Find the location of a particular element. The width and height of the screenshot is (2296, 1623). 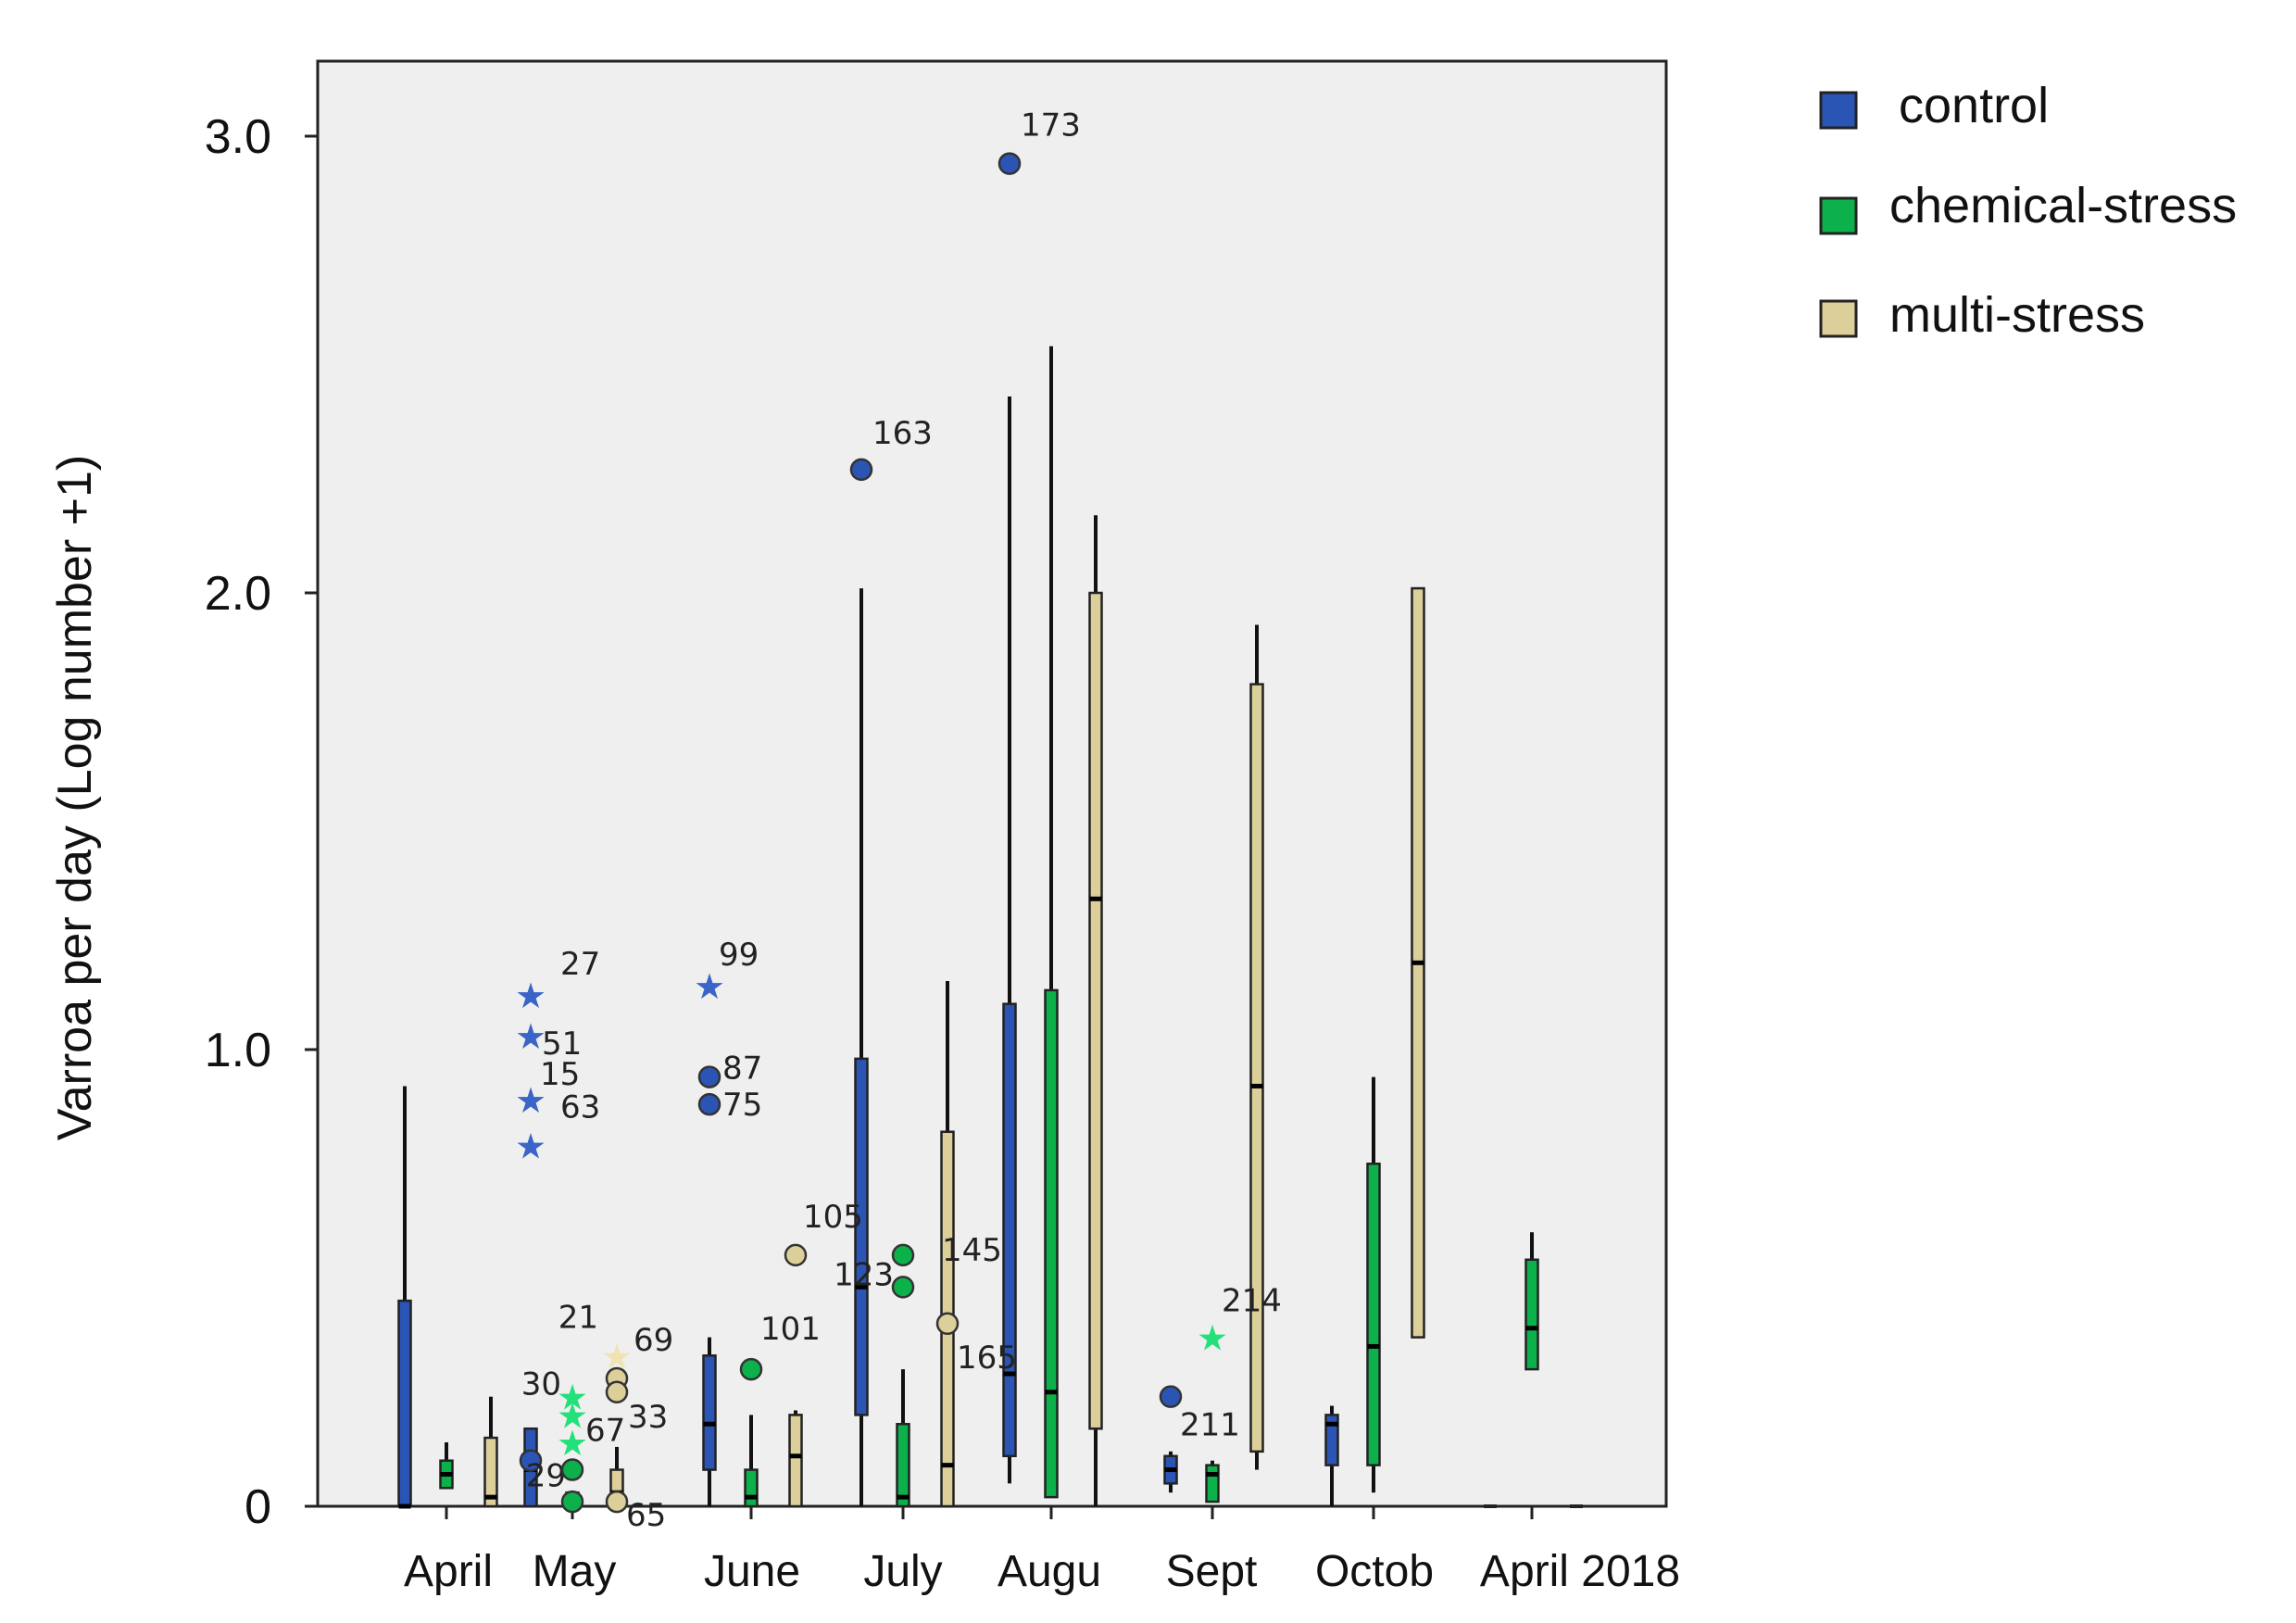

y-tick-label: 1.0 is located at coordinates (238, 1050).